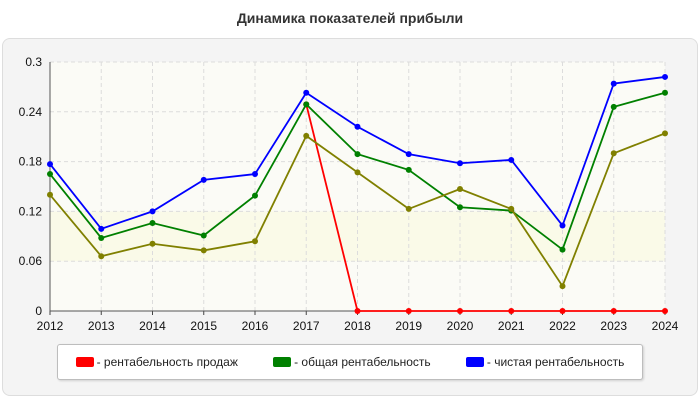 The width and height of the screenshot is (700, 400). Describe the element at coordinates (306, 326) in the screenshot. I see `x-tick-label: 2017` at that location.